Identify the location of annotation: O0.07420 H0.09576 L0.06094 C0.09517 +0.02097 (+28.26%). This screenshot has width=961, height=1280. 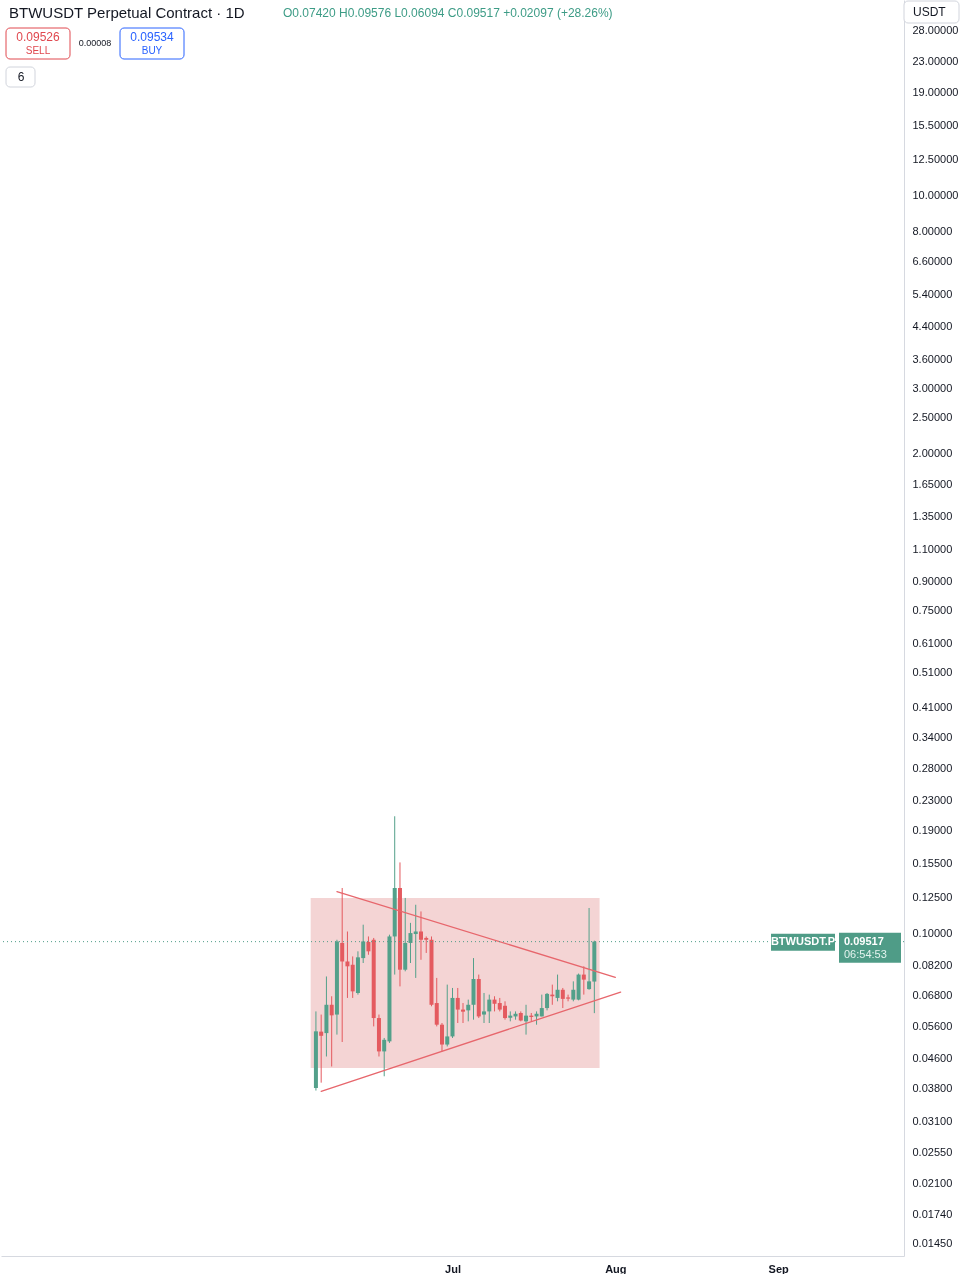
(448, 13).